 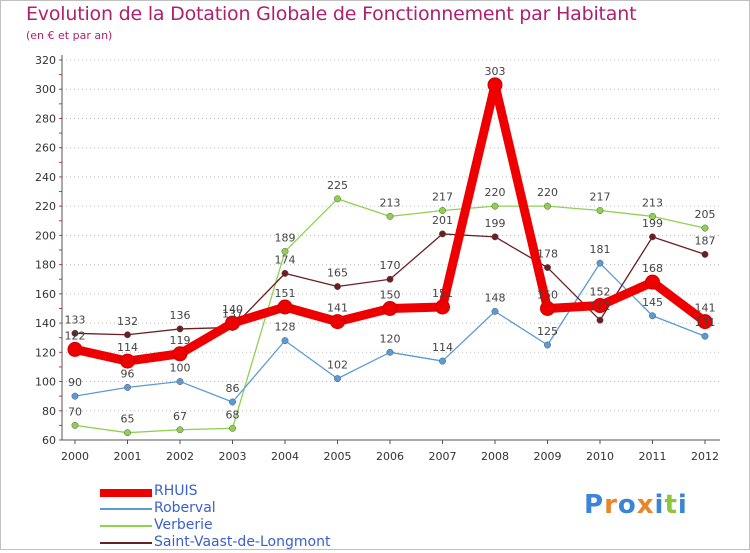 I want to click on data-label-rhuis: 122, so click(x=75, y=335).